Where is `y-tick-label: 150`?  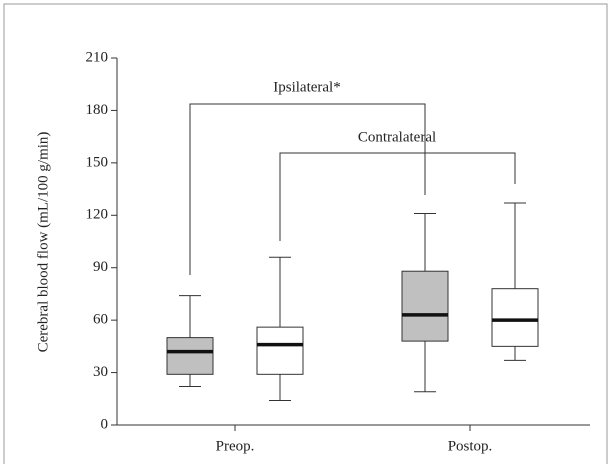
y-tick-label: 150 is located at coordinates (97, 162).